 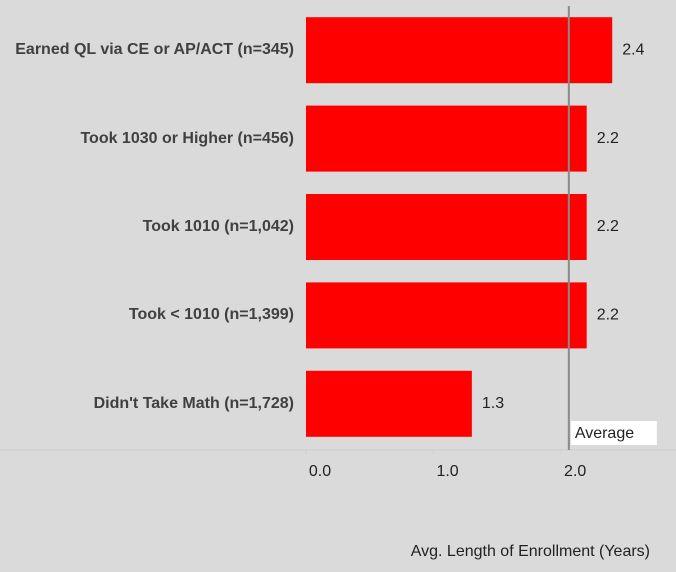 I want to click on x-axis-label: Avg. Length of Enrollment (Years), so click(x=530, y=551).